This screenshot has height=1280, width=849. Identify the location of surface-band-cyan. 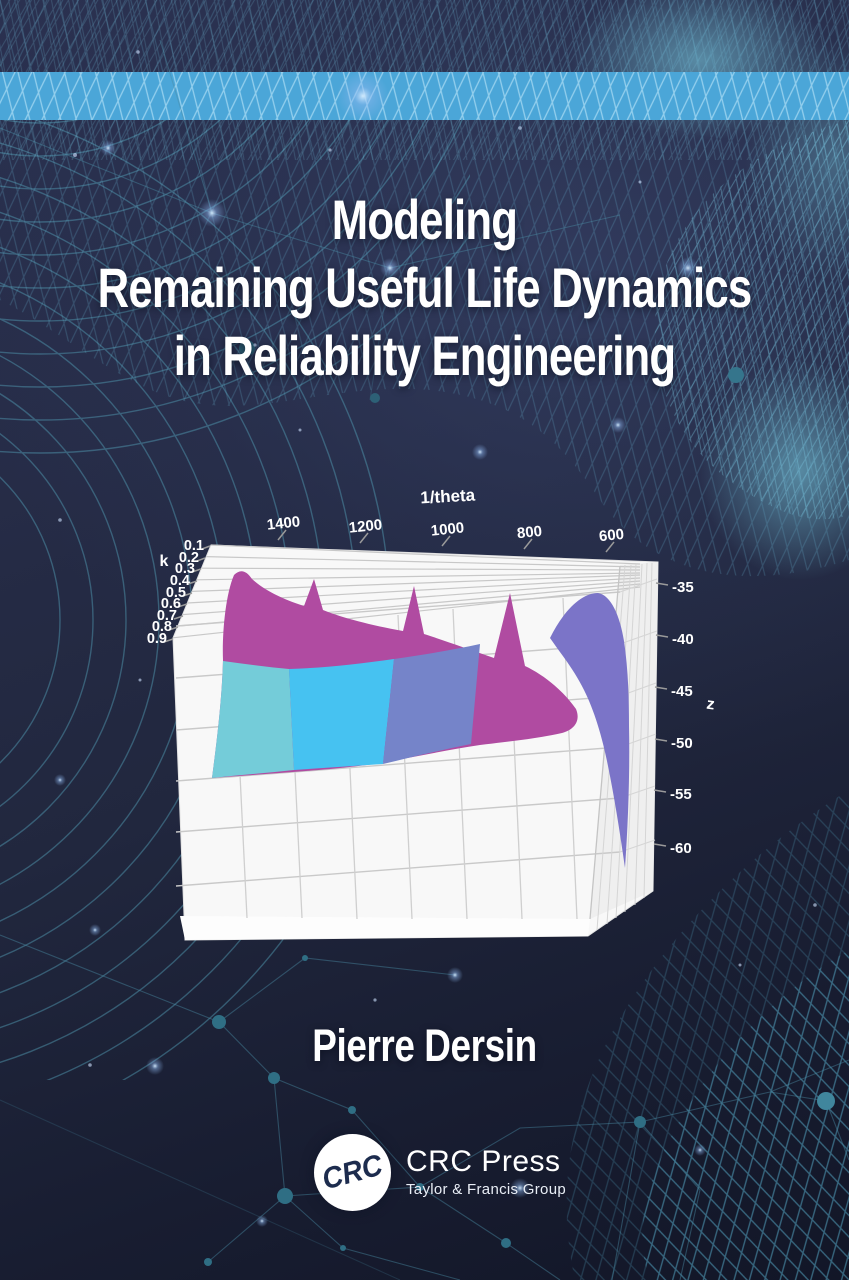
(341, 714).